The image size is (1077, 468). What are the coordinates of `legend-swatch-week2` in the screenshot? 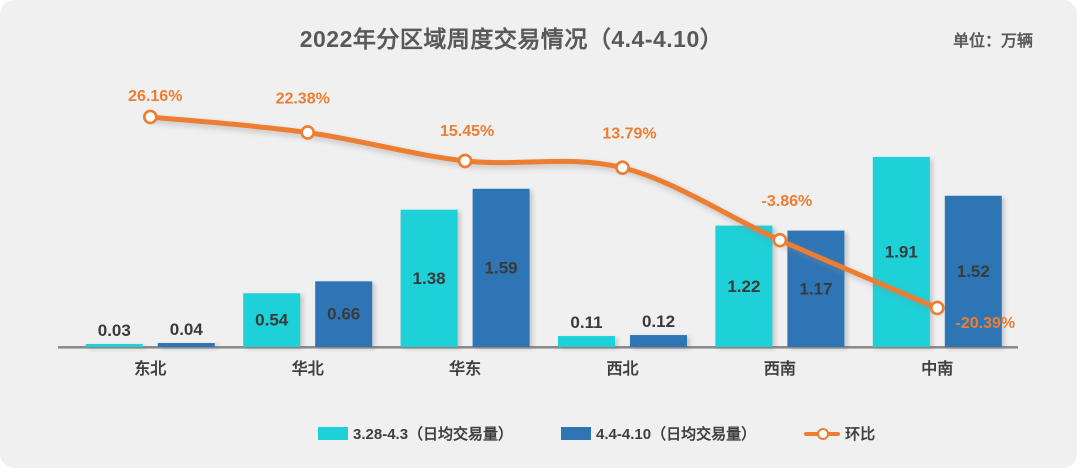 It's located at (576, 433).